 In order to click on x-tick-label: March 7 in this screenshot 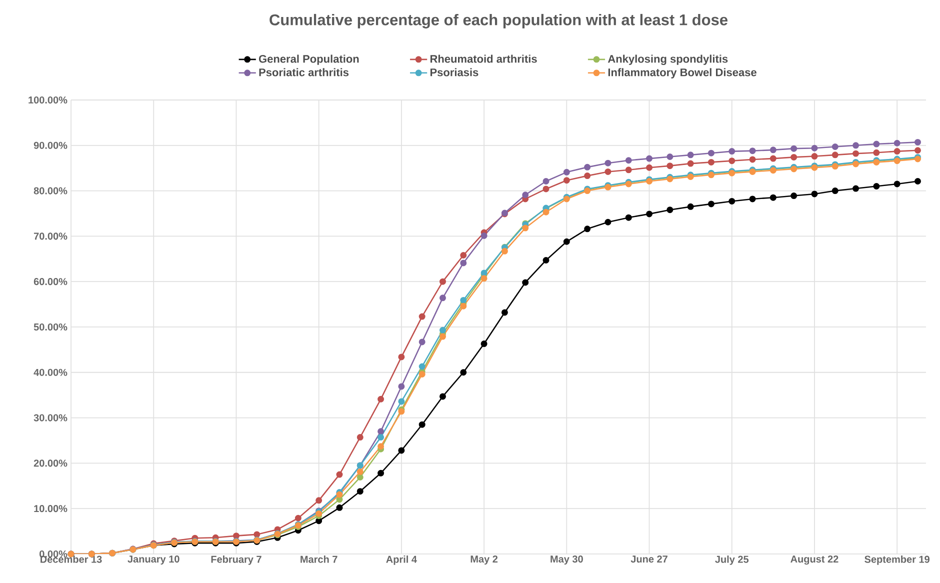, I will do `click(319, 559)`.